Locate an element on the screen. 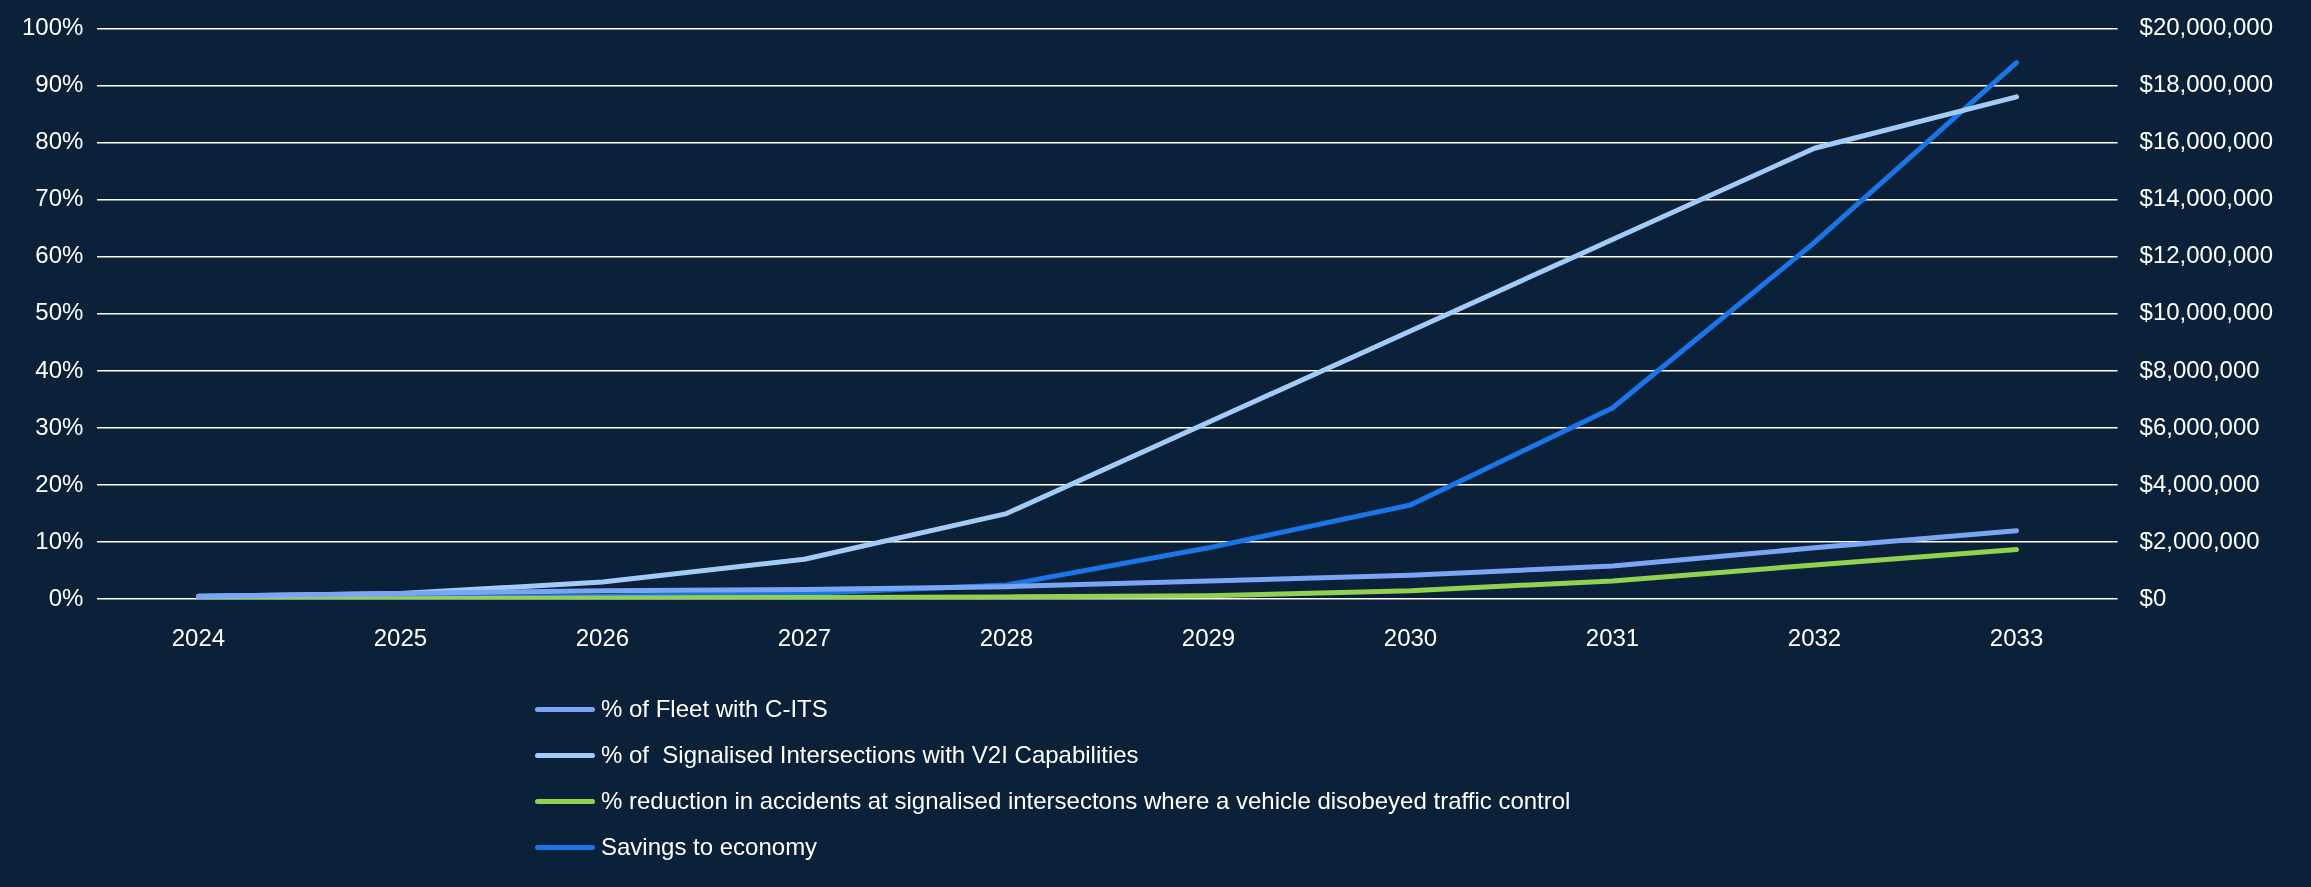 This screenshot has width=2311, height=887. y2-tick-label: $18,000,000 is located at coordinates (2206, 84).